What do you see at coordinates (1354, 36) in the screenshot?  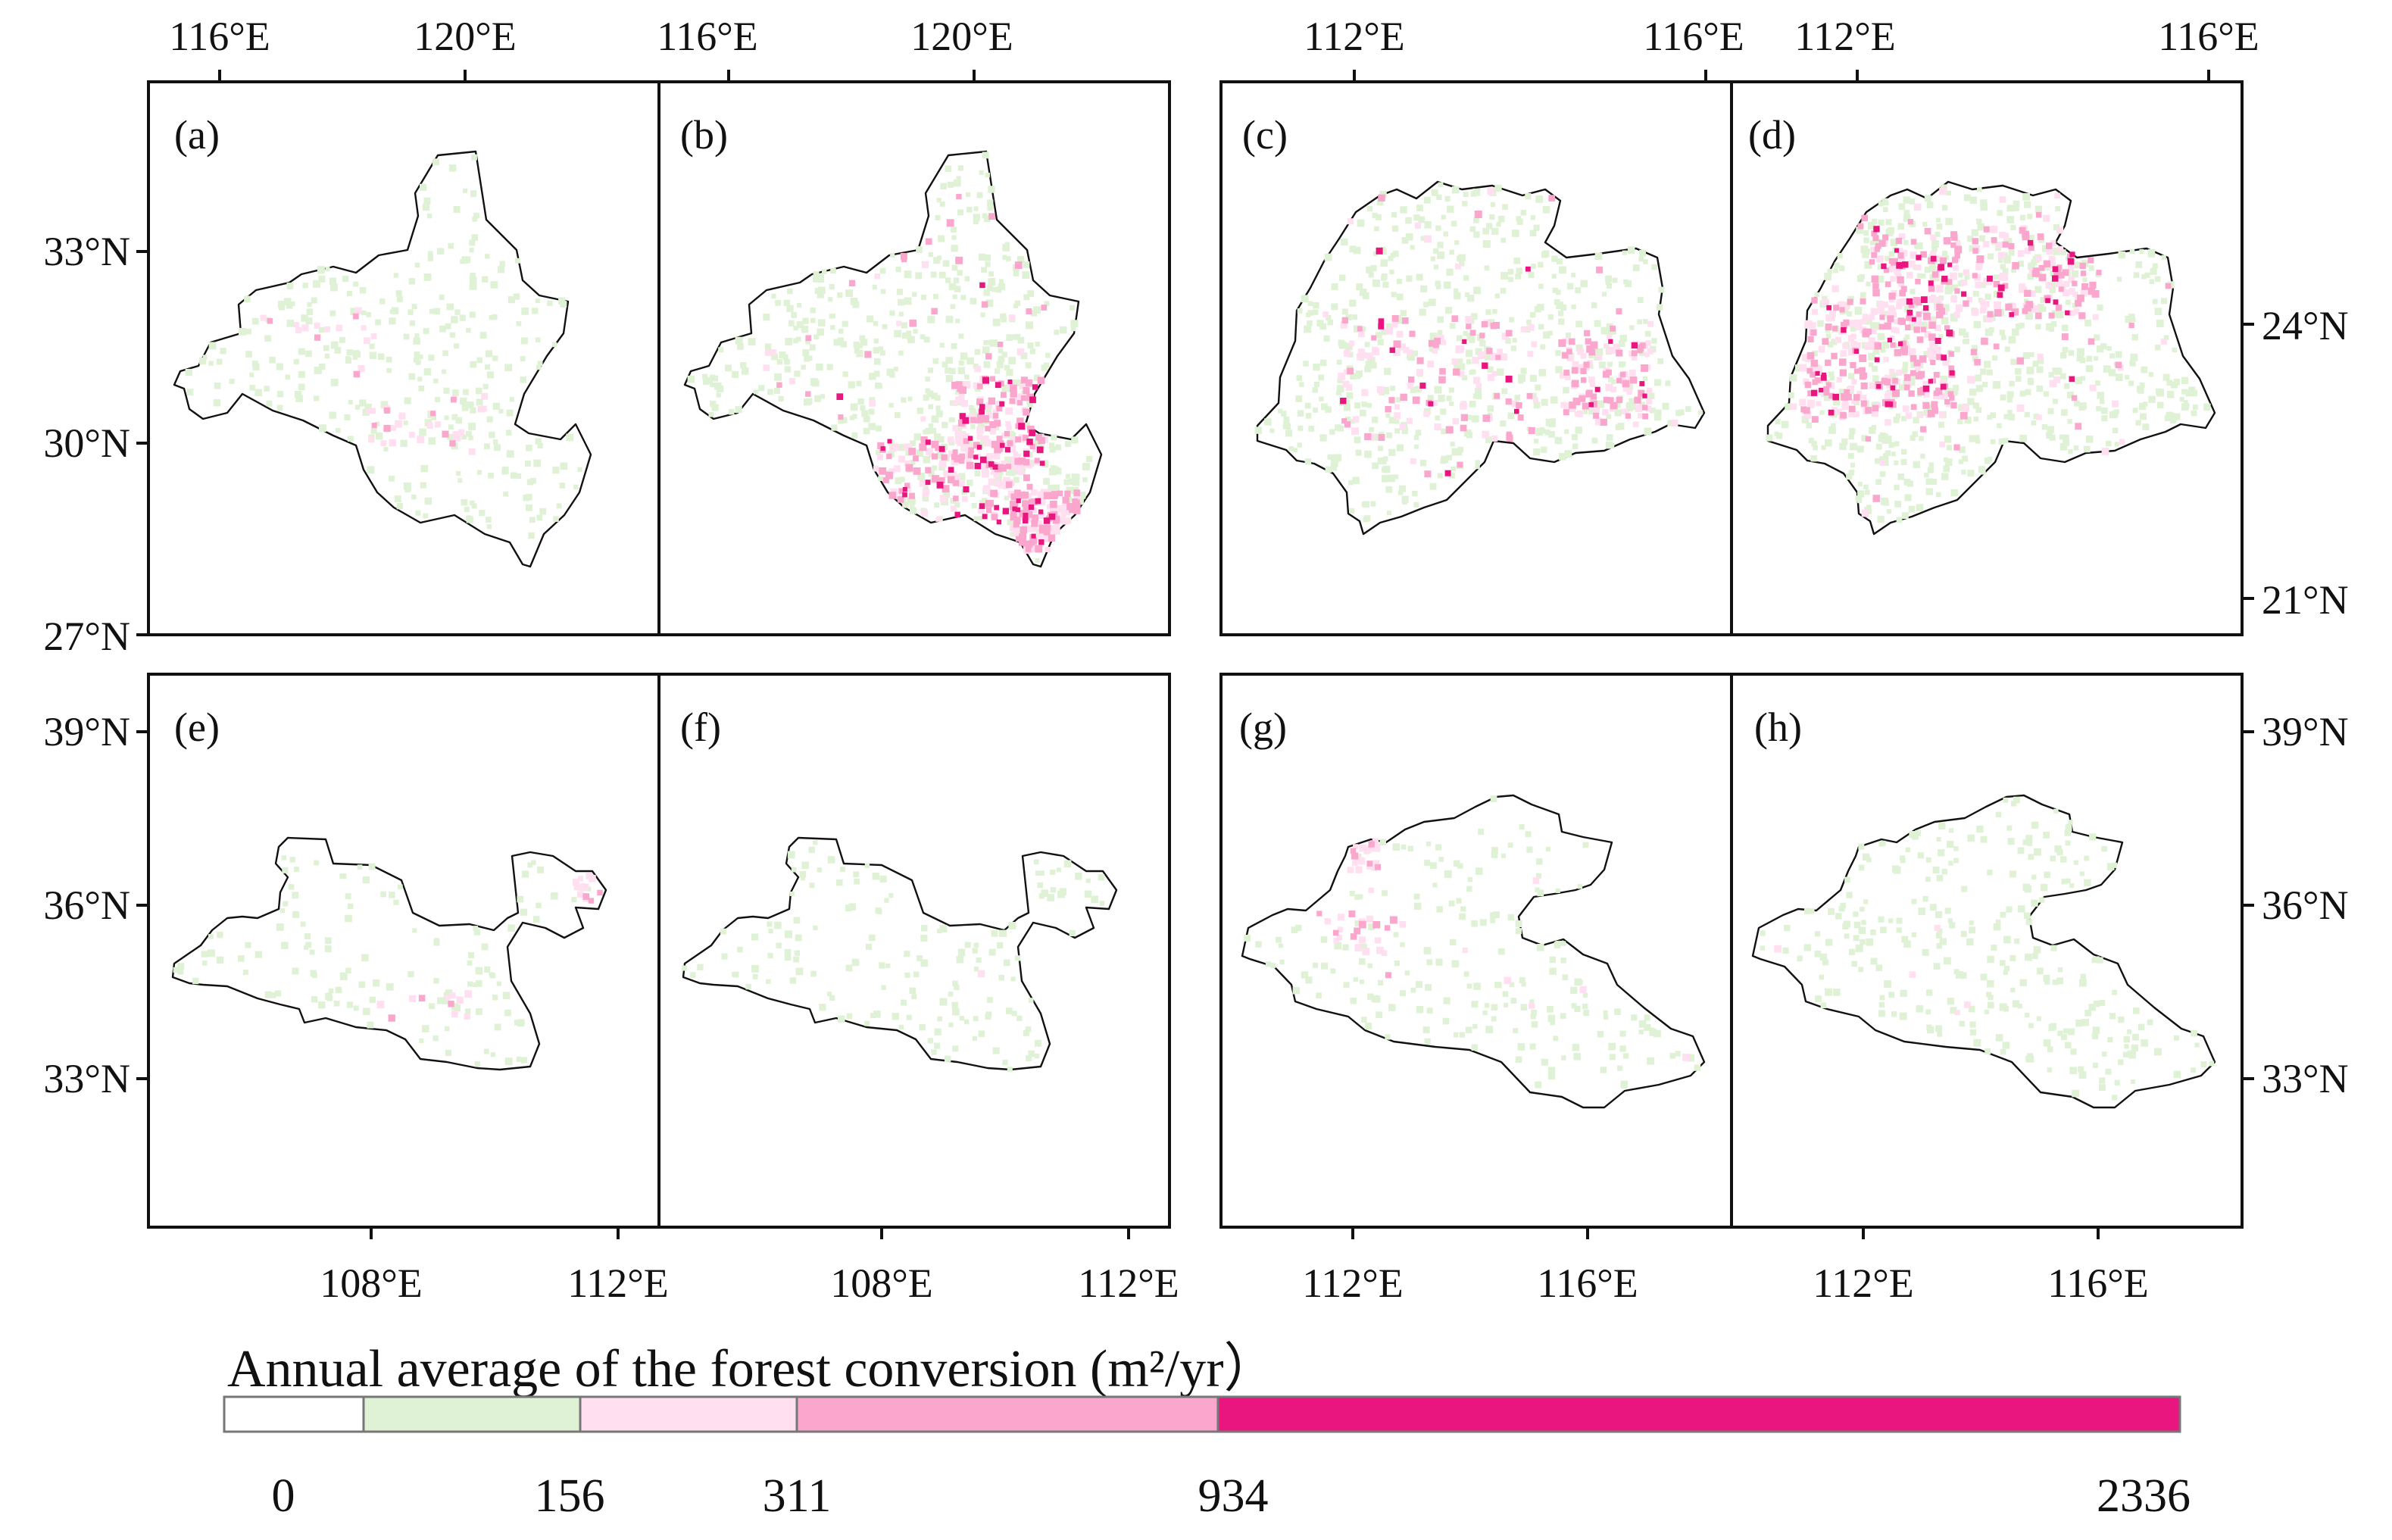 I see `lon-label-c-112: 112°E` at bounding box center [1354, 36].